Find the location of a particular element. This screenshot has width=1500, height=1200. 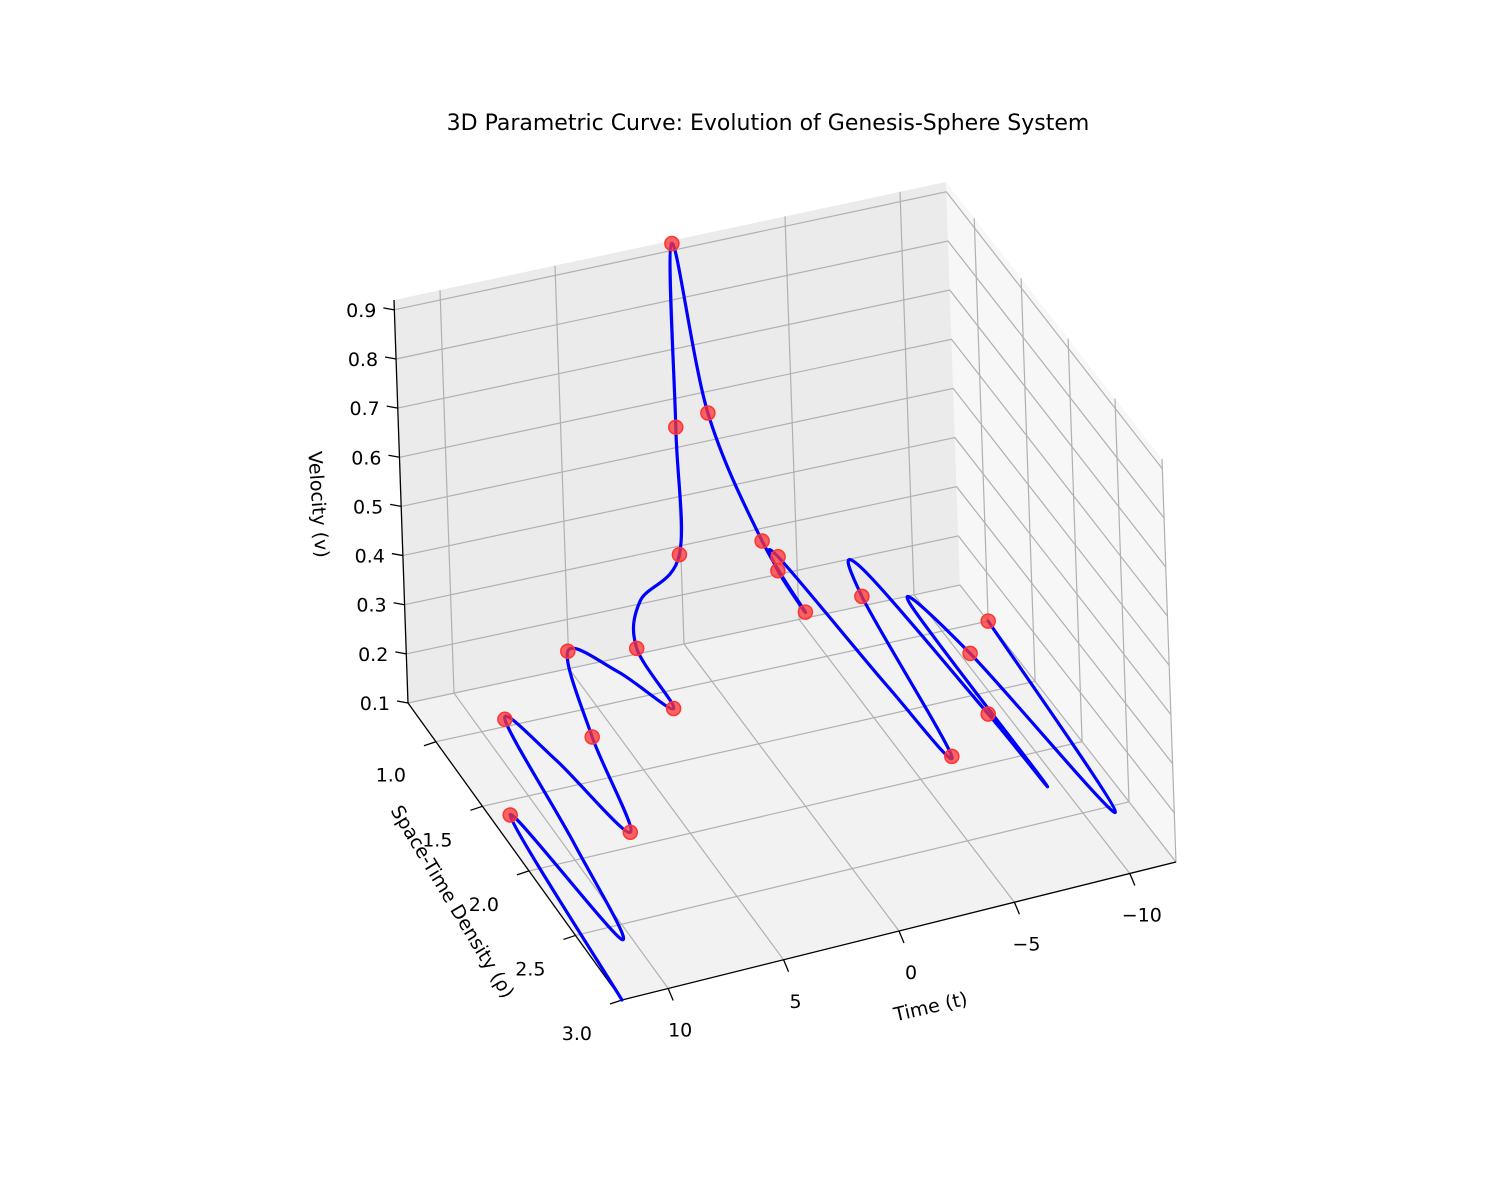

x-tick-label: −10 is located at coordinates (1142, 916).